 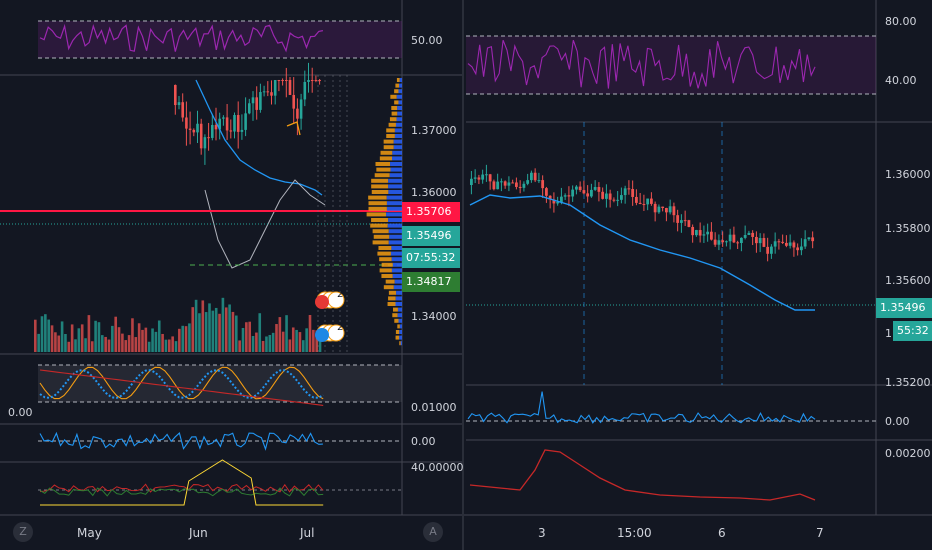 What do you see at coordinates (897, 421) in the screenshot?
I see `right-osc-axis-label: 0.00` at bounding box center [897, 421].